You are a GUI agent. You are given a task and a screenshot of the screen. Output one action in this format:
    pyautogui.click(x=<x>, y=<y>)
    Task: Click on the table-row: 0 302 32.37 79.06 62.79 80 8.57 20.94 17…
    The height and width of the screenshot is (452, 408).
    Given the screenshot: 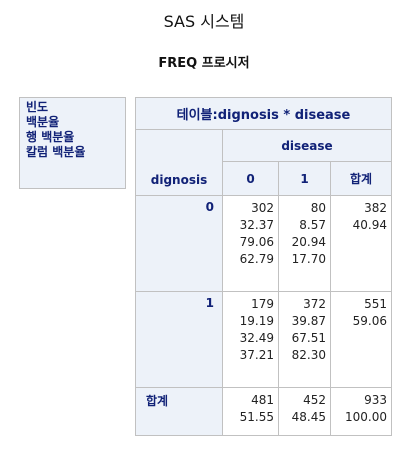 What is the action you would take?
    pyautogui.click(x=263, y=243)
    